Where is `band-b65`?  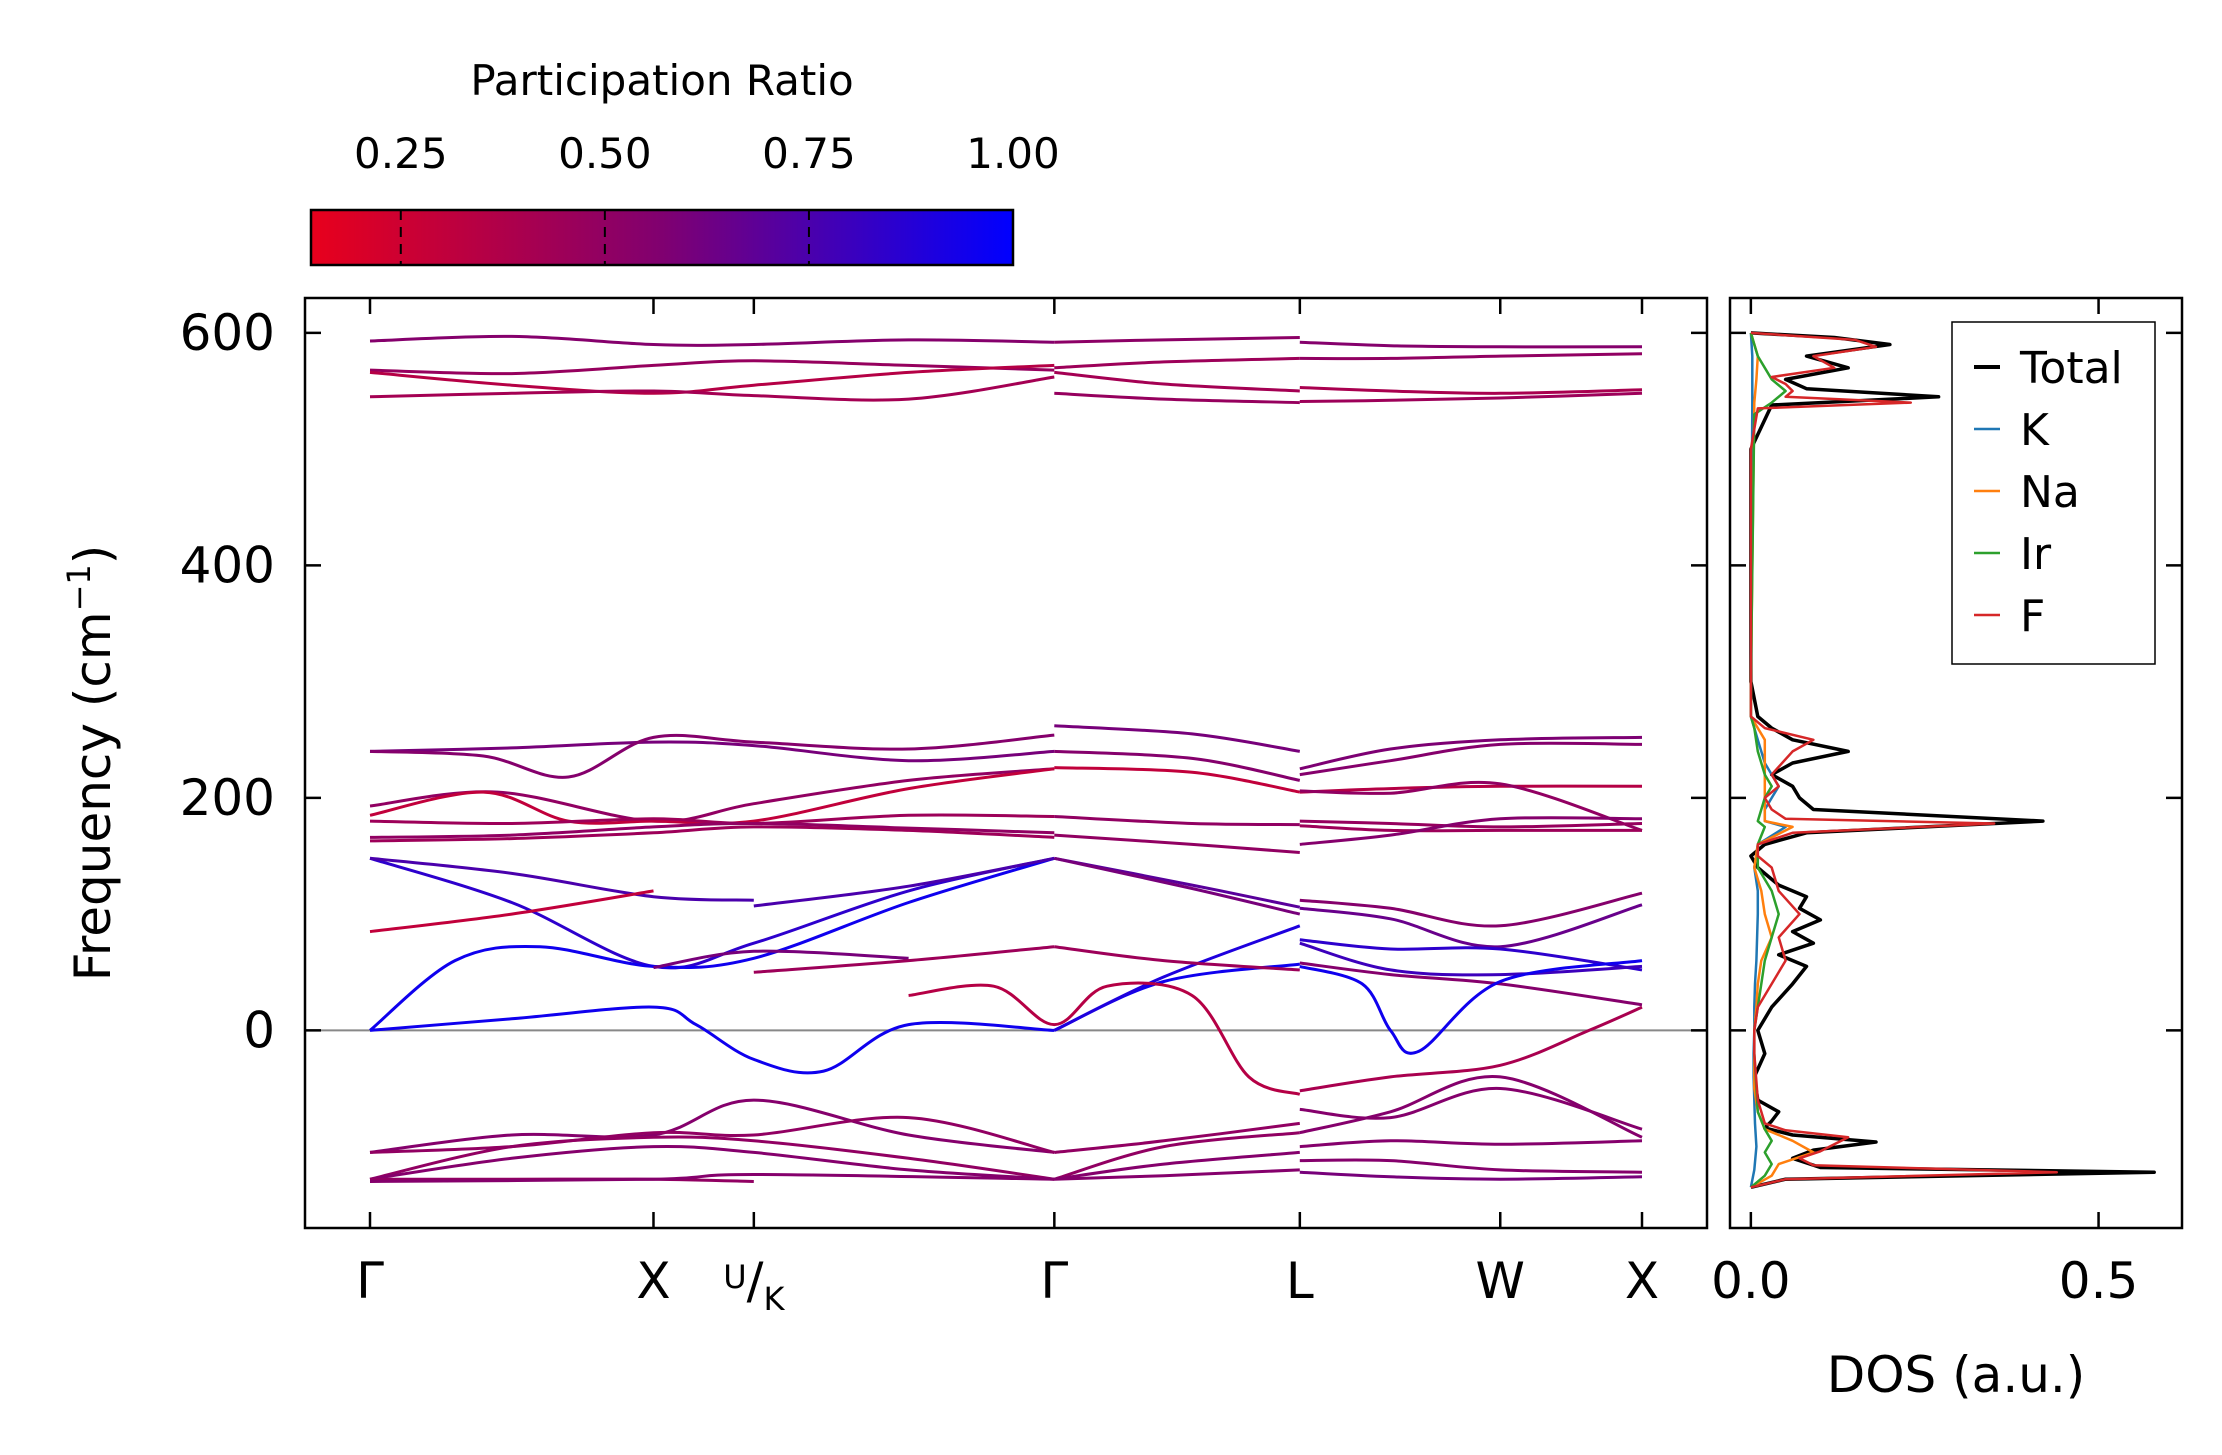 band-b65 is located at coordinates (1471, 1144).